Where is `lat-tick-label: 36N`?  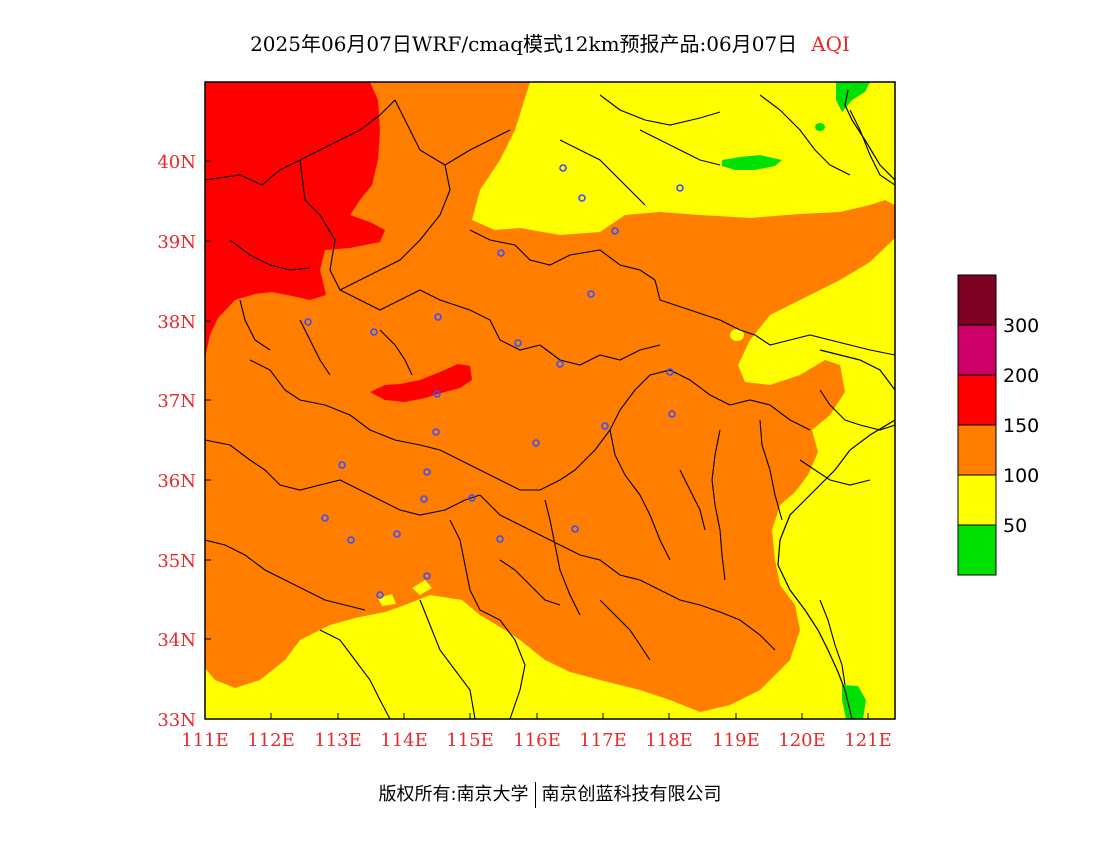 lat-tick-label: 36N is located at coordinates (176, 481).